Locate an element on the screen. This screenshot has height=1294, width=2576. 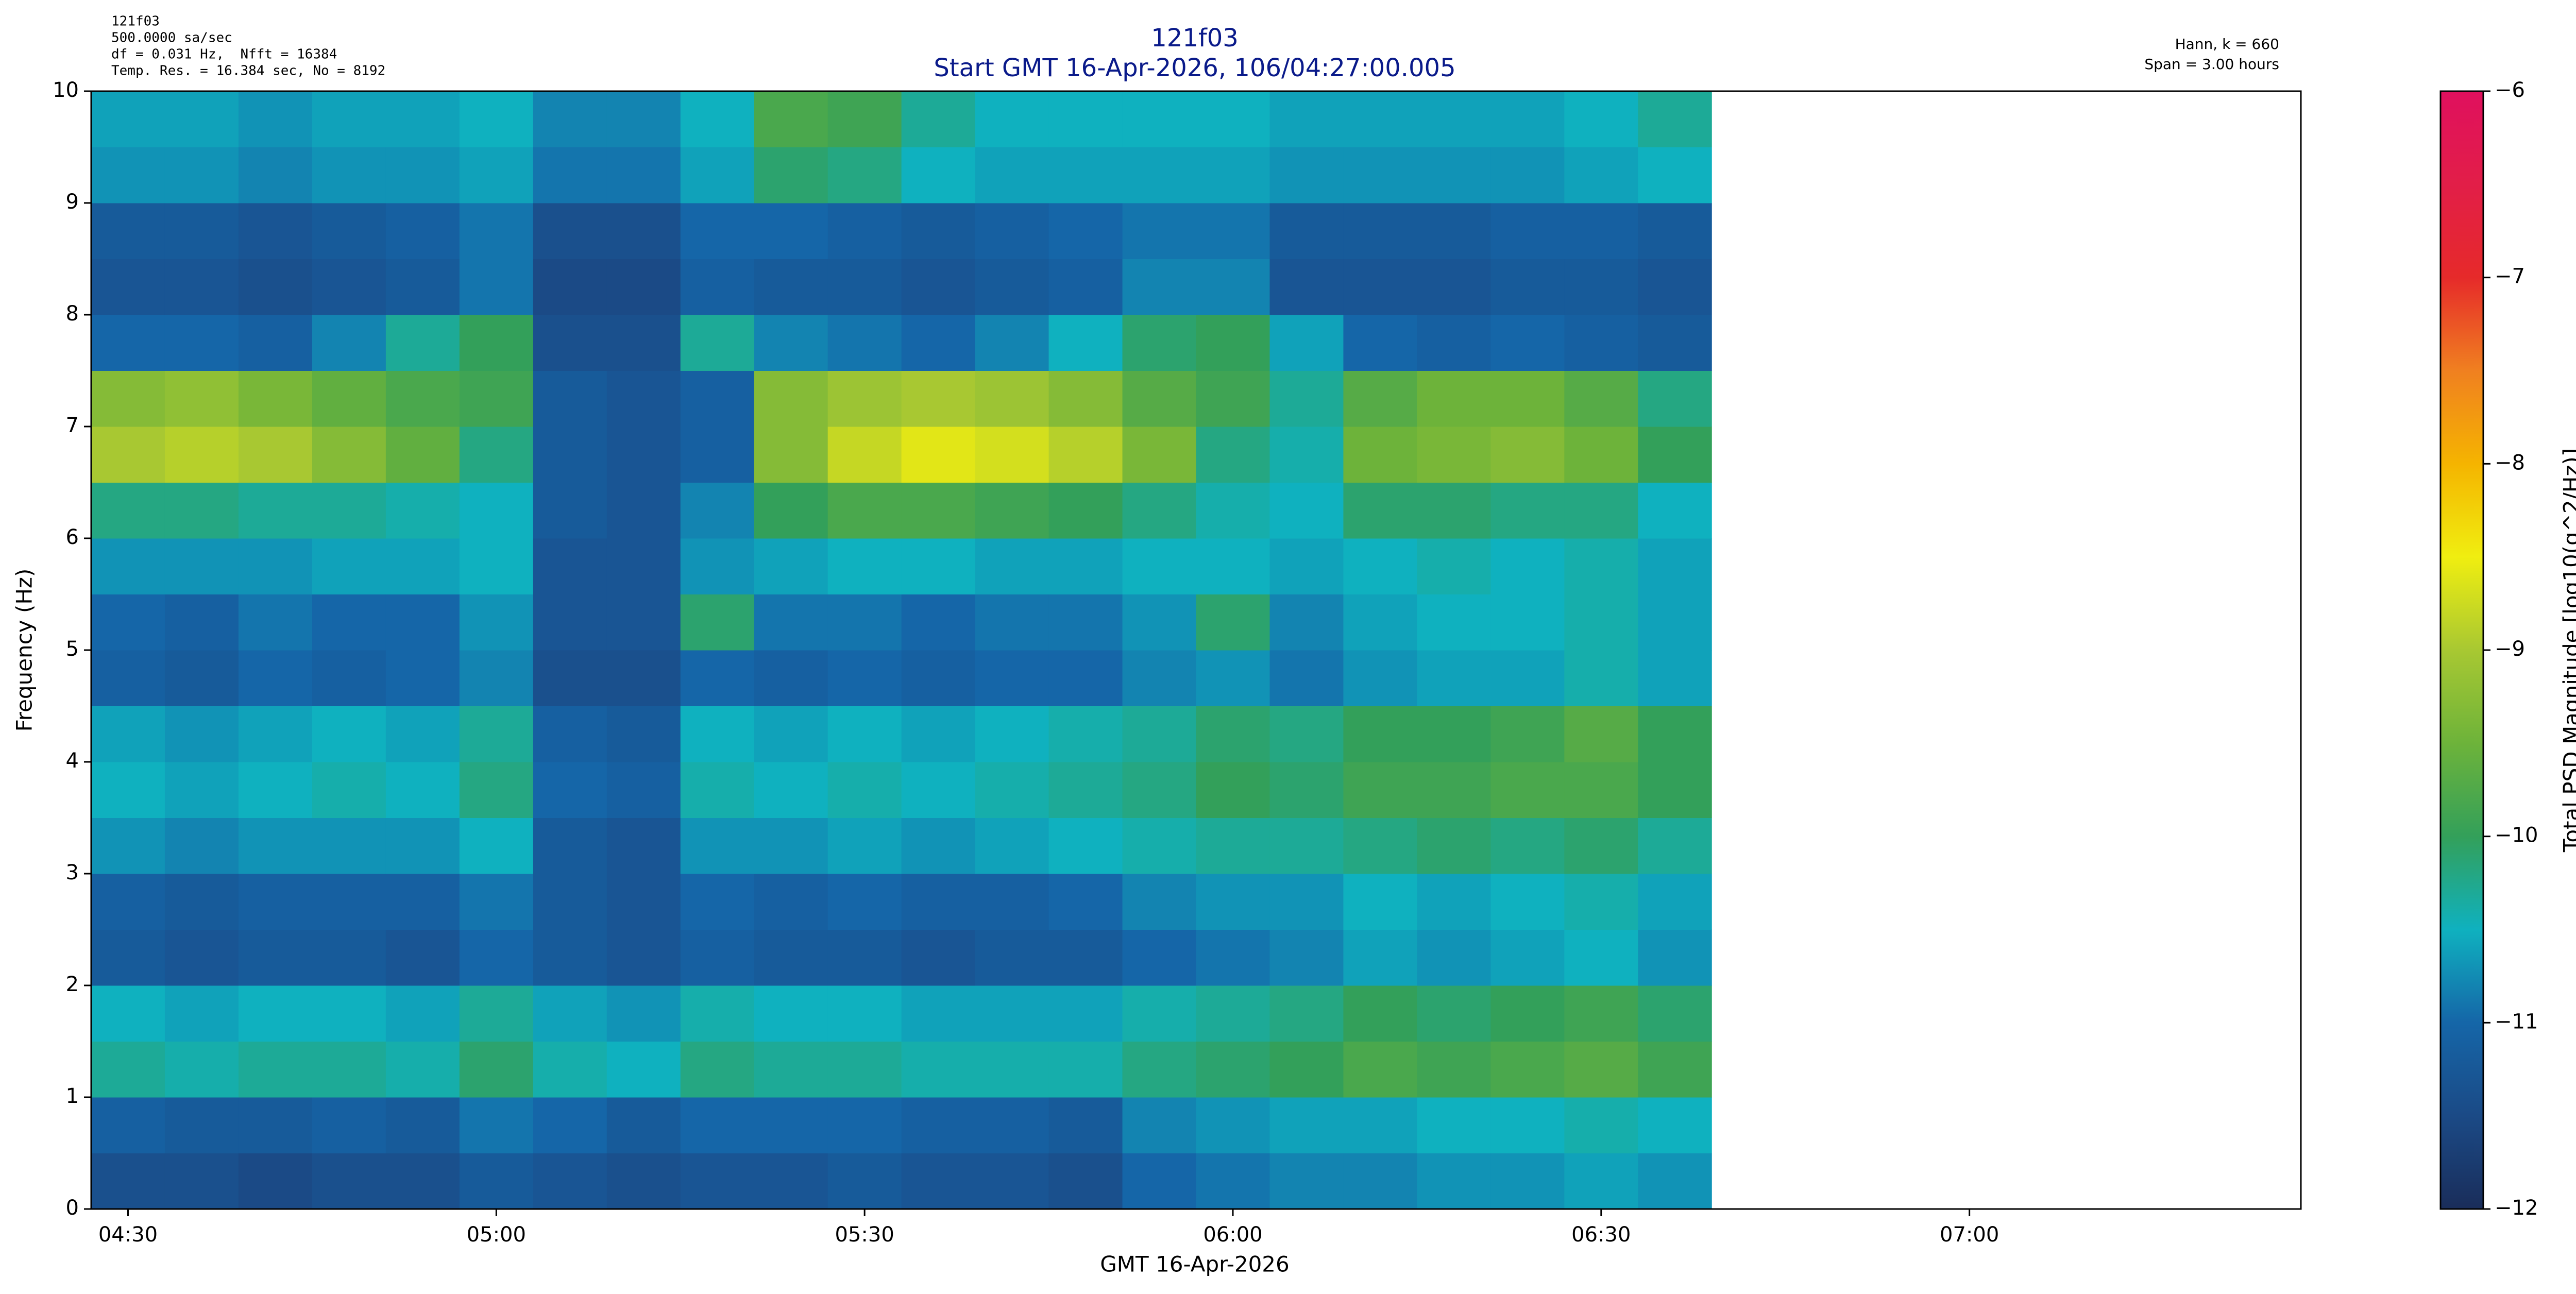
colorbar-tick-label: −9 is located at coordinates (2510, 649).